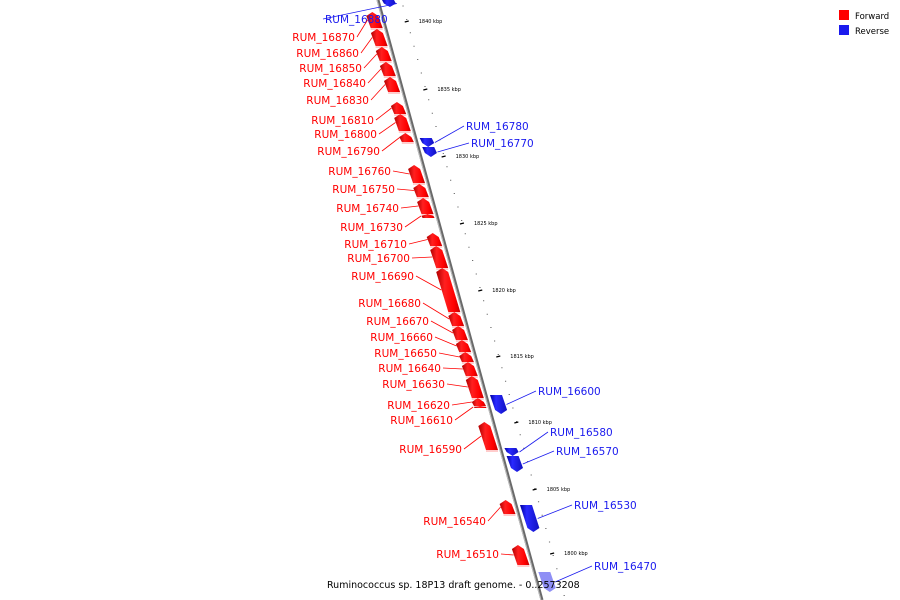 The height and width of the screenshot is (600, 900). What do you see at coordinates (418, 406) in the screenshot?
I see `gene-label-rum_16620: RUM_16620` at bounding box center [418, 406].